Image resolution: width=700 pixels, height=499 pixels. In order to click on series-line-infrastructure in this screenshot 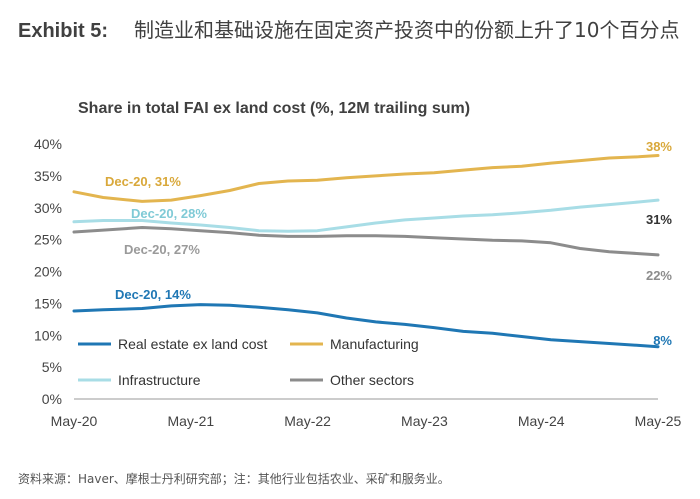, I will do `click(366, 215)`.